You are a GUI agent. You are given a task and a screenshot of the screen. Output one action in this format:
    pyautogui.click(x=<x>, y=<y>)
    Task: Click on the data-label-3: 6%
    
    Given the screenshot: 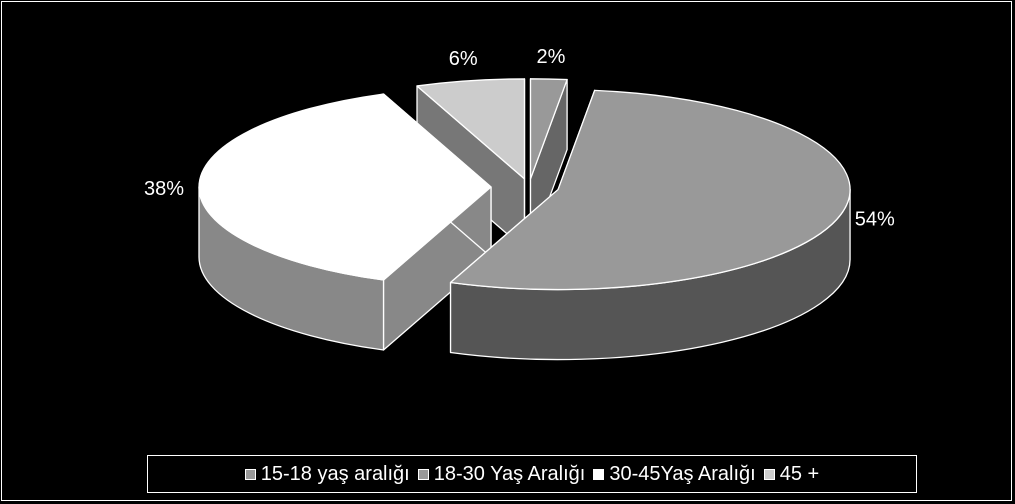 What is the action you would take?
    pyautogui.click(x=463, y=59)
    